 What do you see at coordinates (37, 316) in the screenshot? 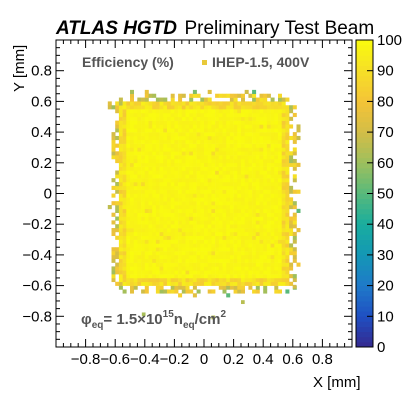
I see `y-tick-label: −0.8` at bounding box center [37, 316].